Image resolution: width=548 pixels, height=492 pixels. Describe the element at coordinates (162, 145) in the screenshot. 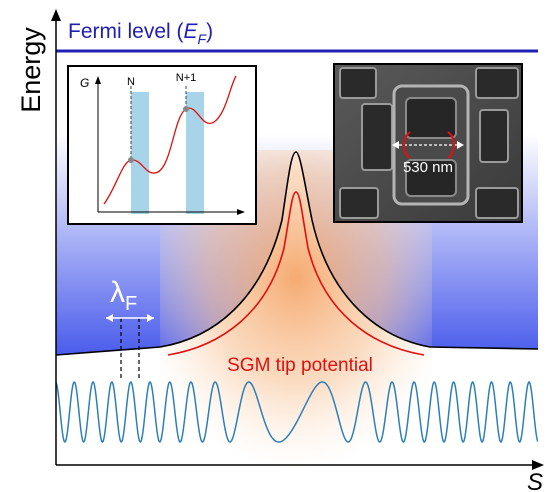

I see `conductance-inset: G N N+1` at that location.